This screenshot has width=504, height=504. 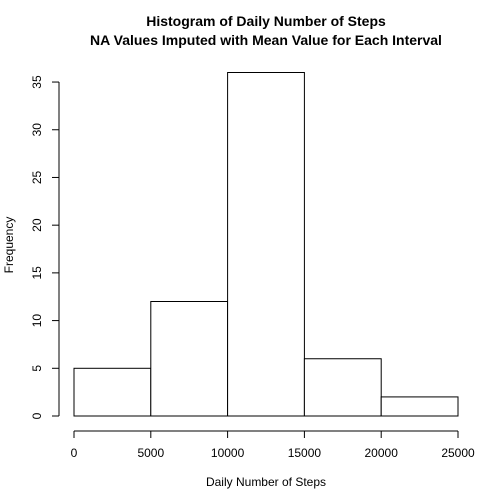 I want to click on y-tick-label: 5, so click(x=37, y=368).